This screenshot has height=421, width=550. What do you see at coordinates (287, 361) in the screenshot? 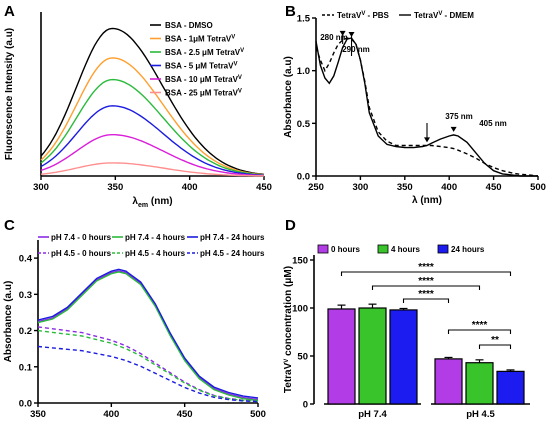
I see `d-y-axis-label-sup: V` at bounding box center [287, 361].